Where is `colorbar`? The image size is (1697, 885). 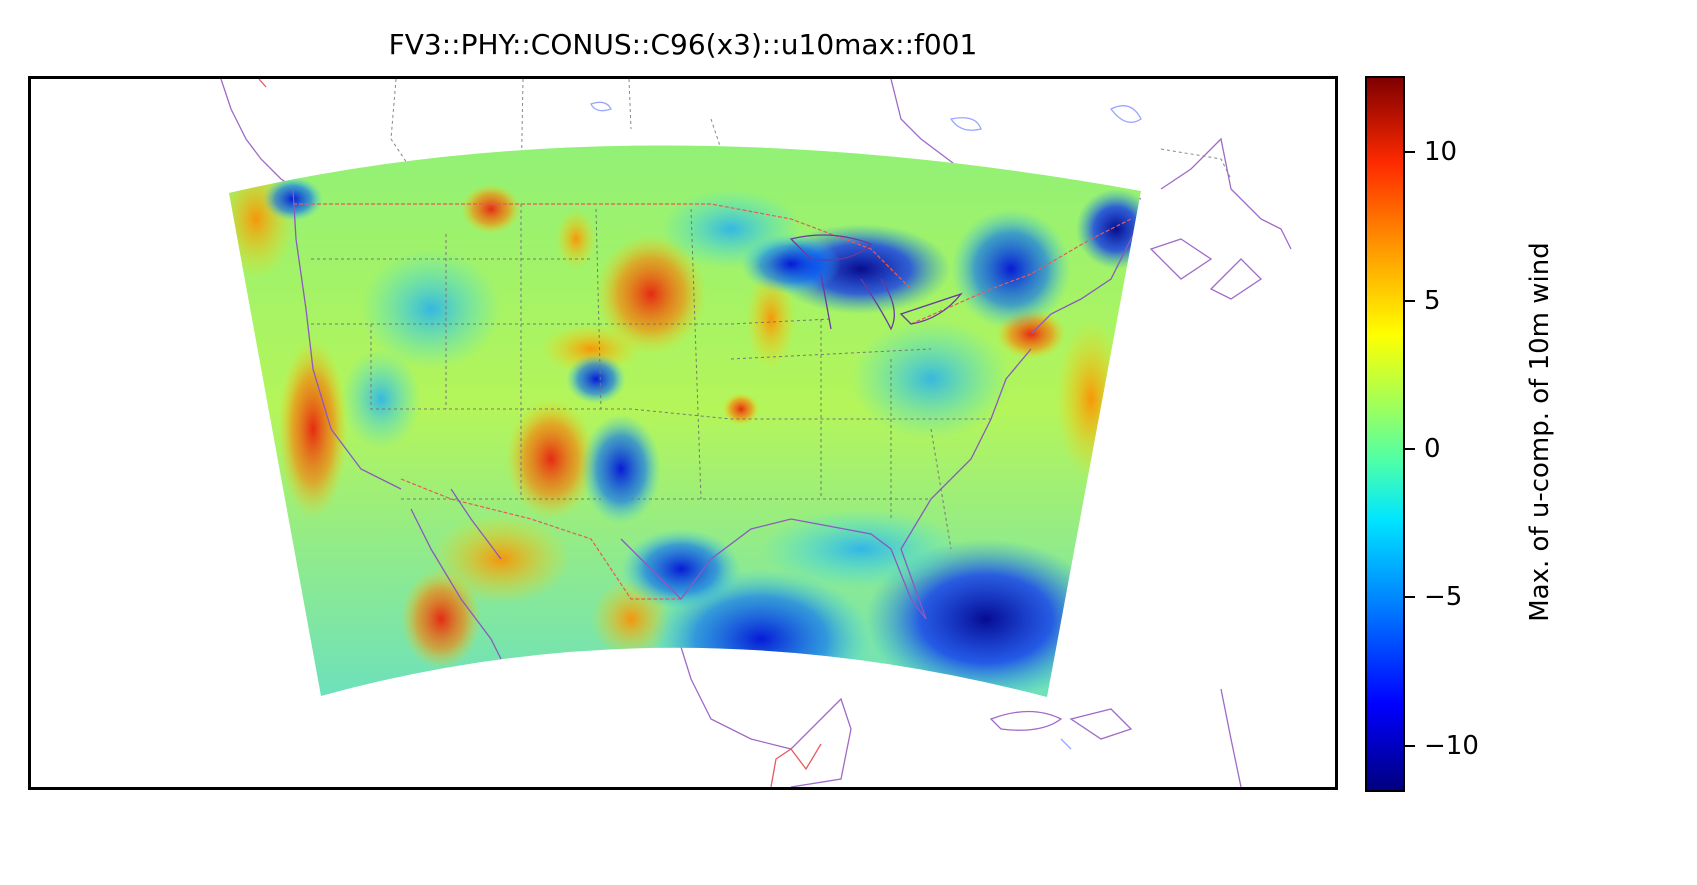 colorbar is located at coordinates (1385, 434).